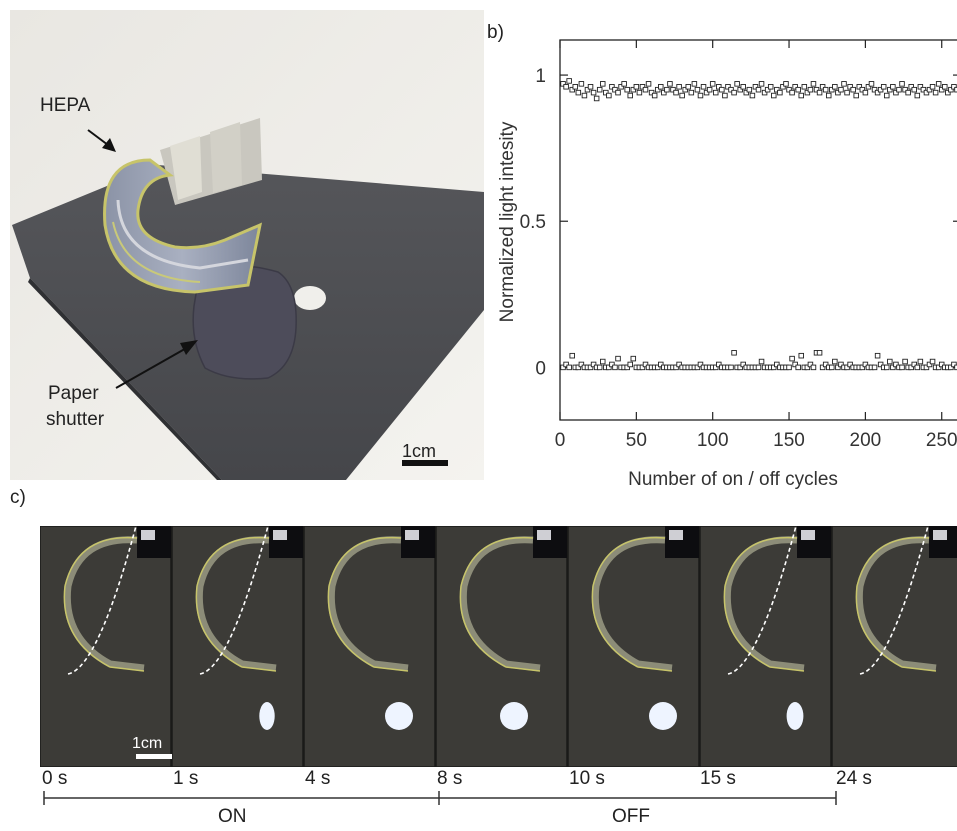 The width and height of the screenshot is (957, 831). I want to click on x-tick-label: 100, so click(713, 440).